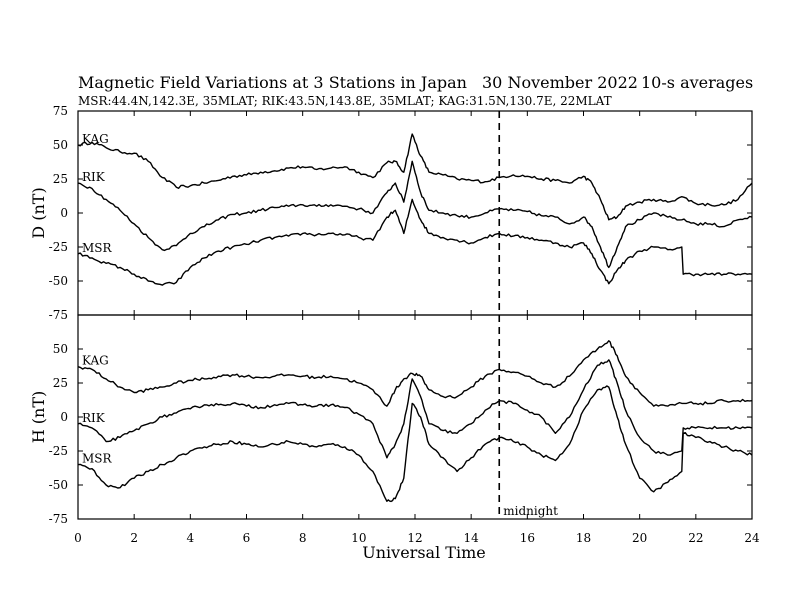 The image size is (792, 612). I want to click on x-tick-label: 24, so click(752, 538).